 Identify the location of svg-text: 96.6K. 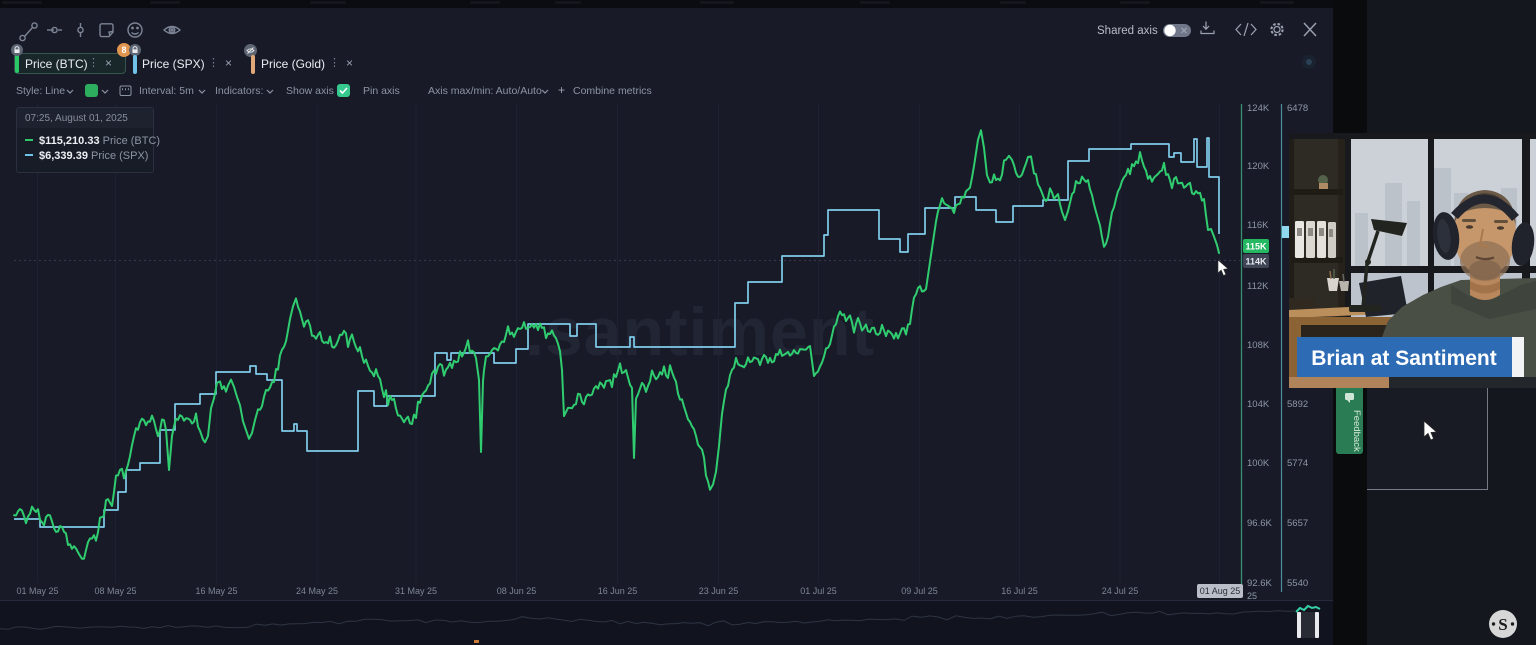
(1259, 523).